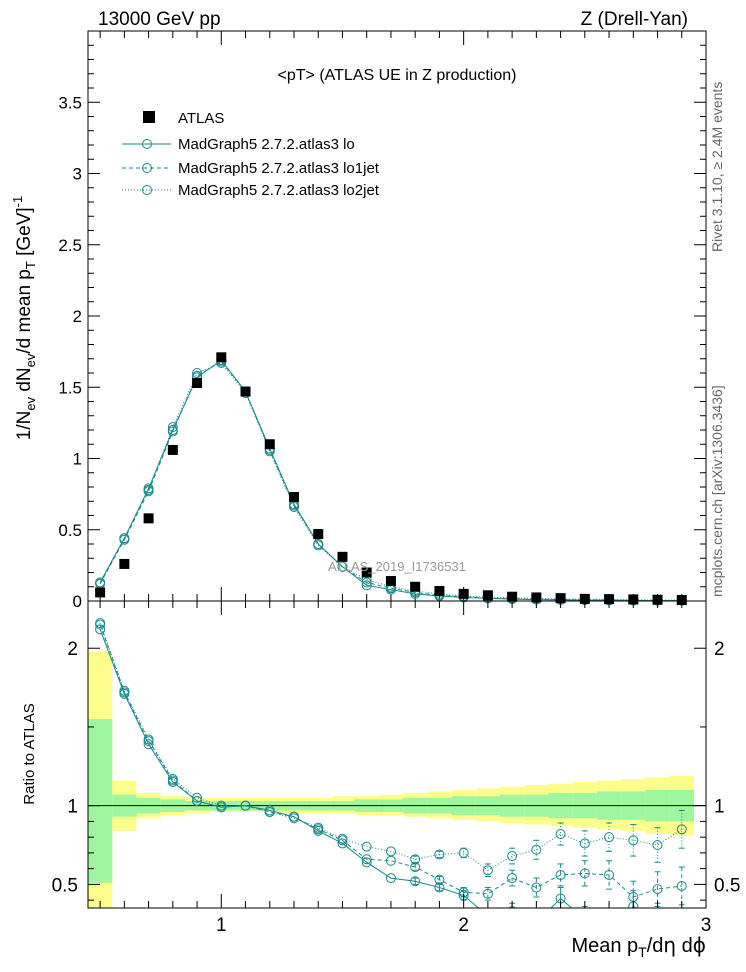  What do you see at coordinates (279, 190) in the screenshot?
I see `legend-label-lo2jet: MadGraph5 2.7.2.atlas3 lo2jet` at bounding box center [279, 190].